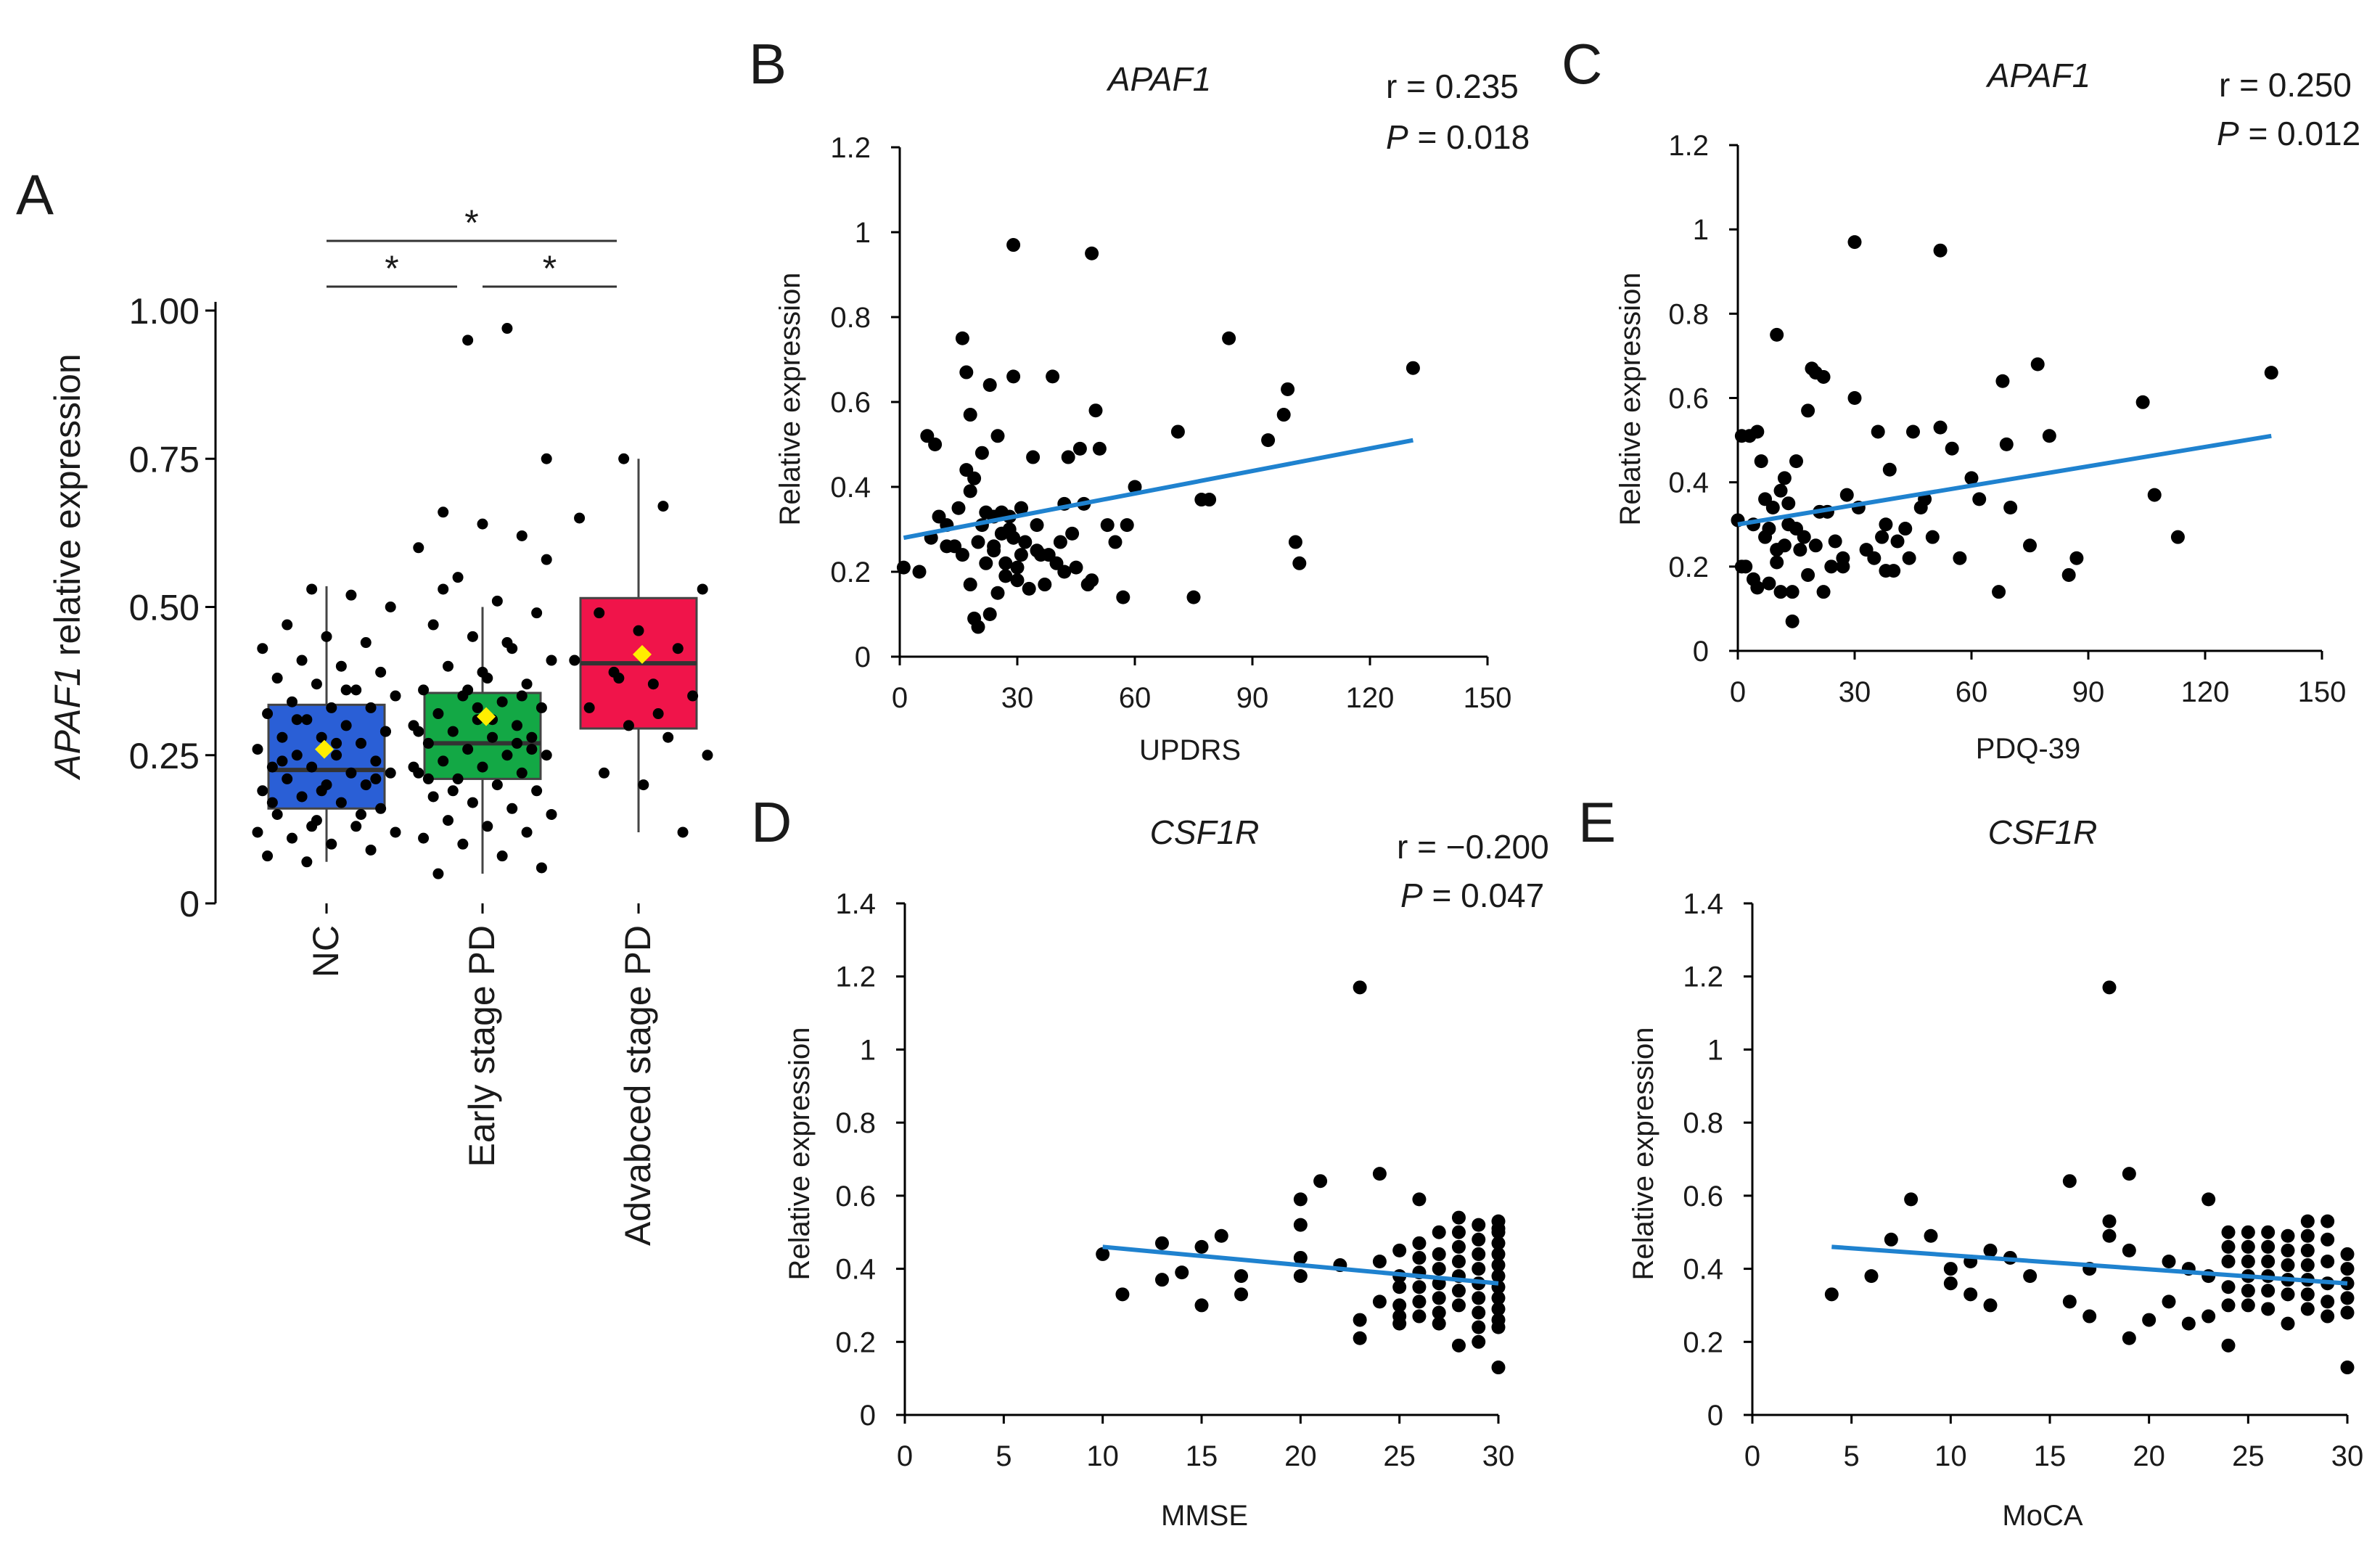 This screenshot has height=1547, width=2380. Describe the element at coordinates (1488, 698) in the screenshot. I see `panel-b-xtick-label: 150` at that location.